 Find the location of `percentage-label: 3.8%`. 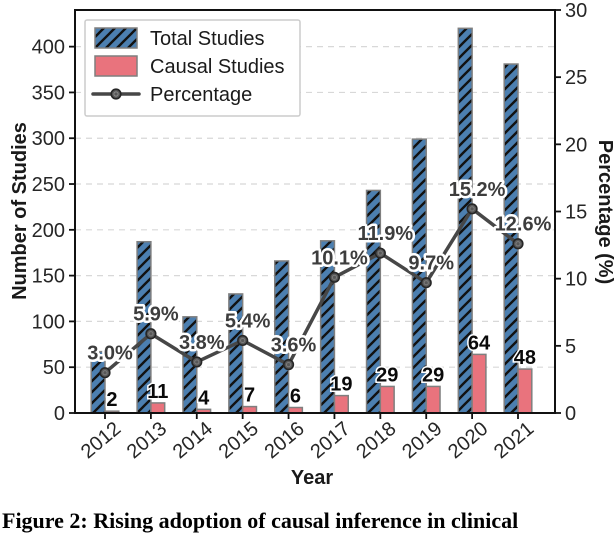

percentage-label: 3.8% is located at coordinates (202, 343).